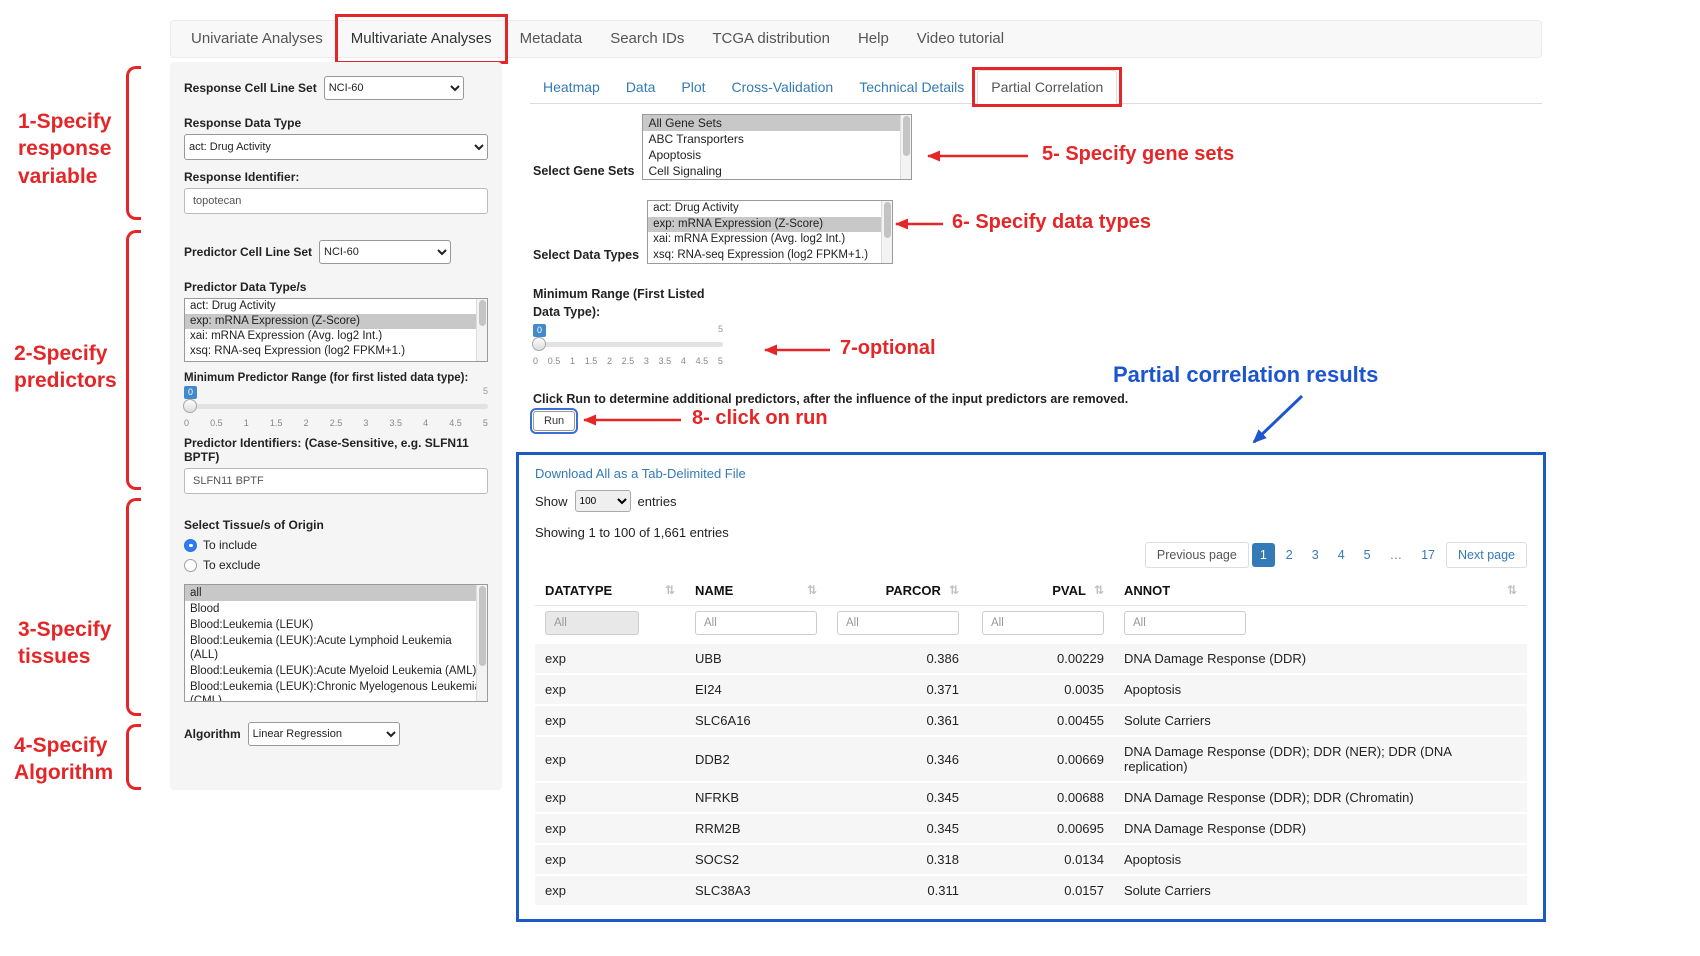  What do you see at coordinates (248, 252) in the screenshot?
I see `predictor-cell-line-label: Predictor Cell Line Set` at bounding box center [248, 252].